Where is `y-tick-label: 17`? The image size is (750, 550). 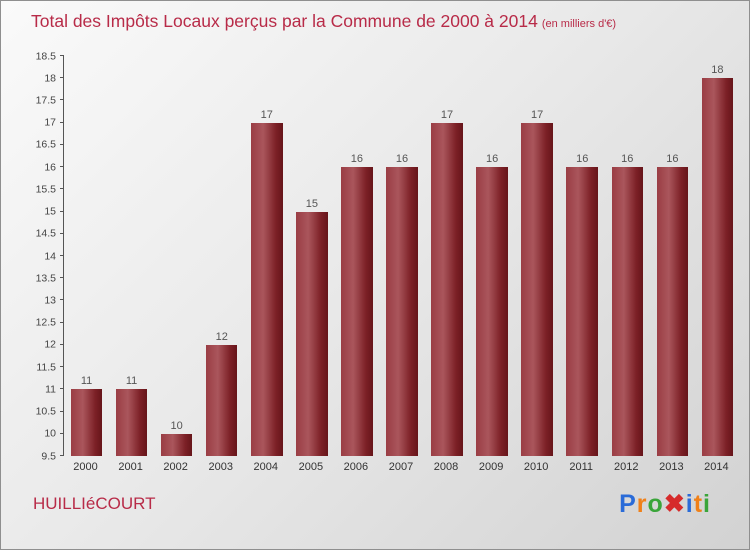 y-tick-label: 17 is located at coordinates (50, 122).